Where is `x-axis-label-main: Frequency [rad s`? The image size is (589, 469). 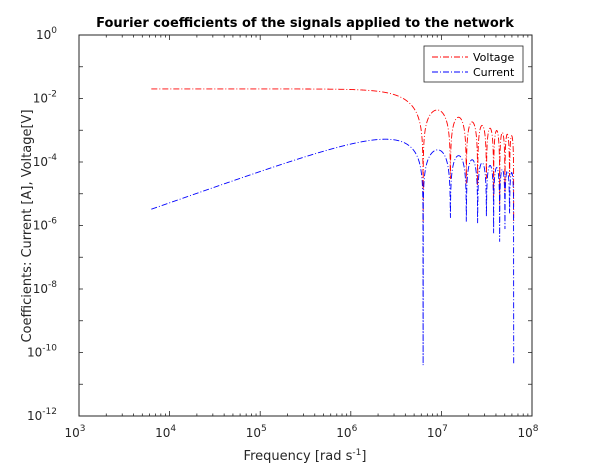
x-axis-label-main: Frequency [rad s is located at coordinates (298, 456).